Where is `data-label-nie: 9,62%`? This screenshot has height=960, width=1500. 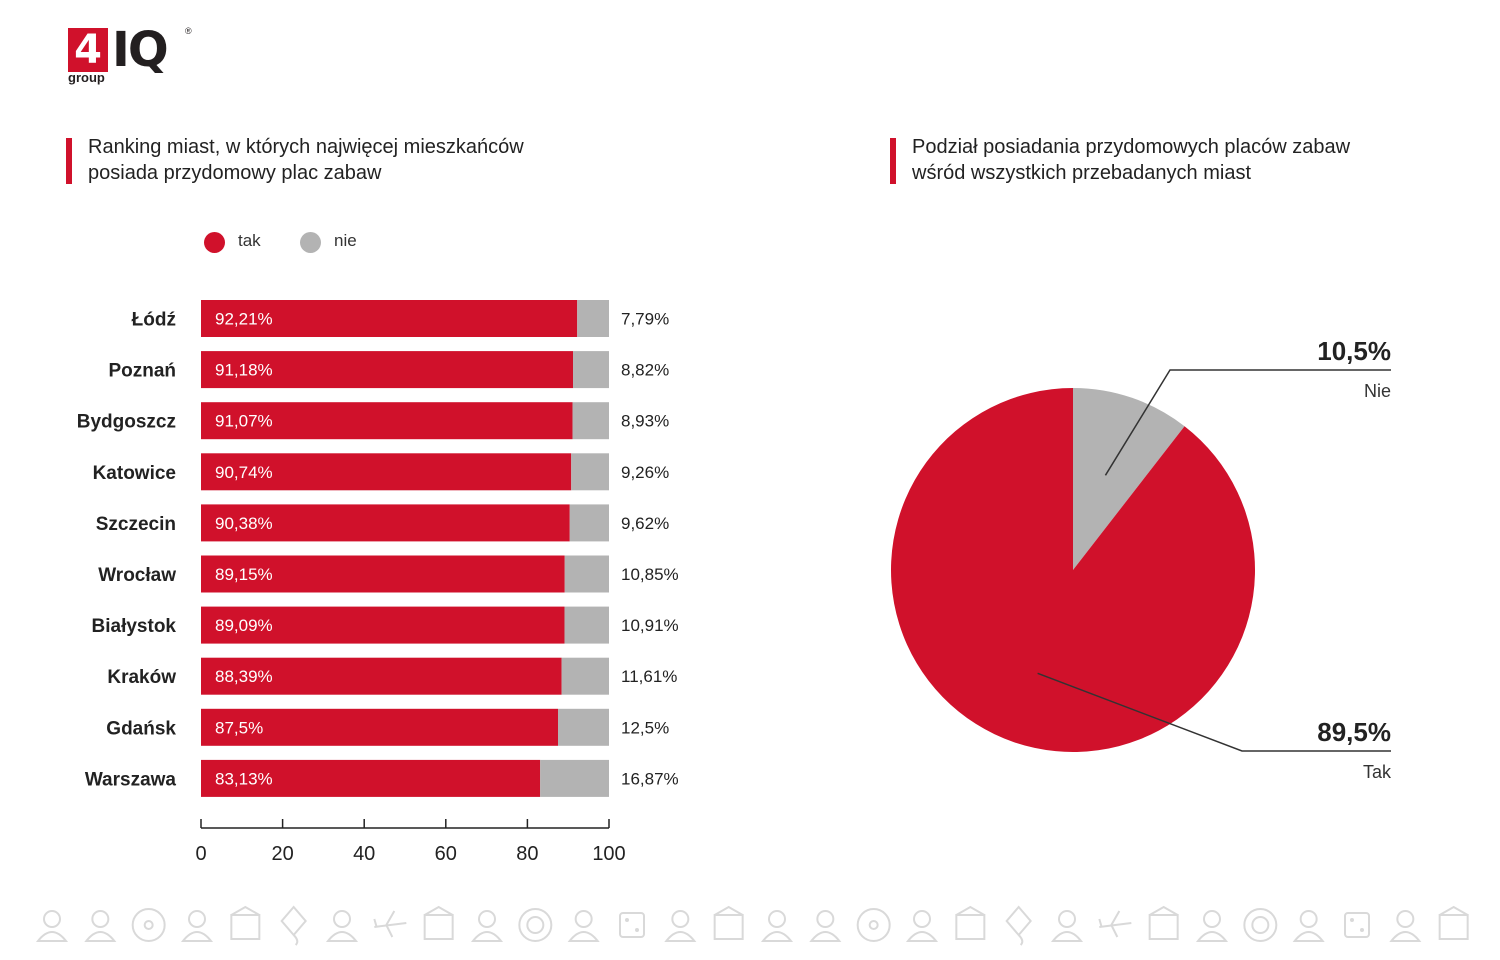 data-label-nie: 9,62% is located at coordinates (645, 523).